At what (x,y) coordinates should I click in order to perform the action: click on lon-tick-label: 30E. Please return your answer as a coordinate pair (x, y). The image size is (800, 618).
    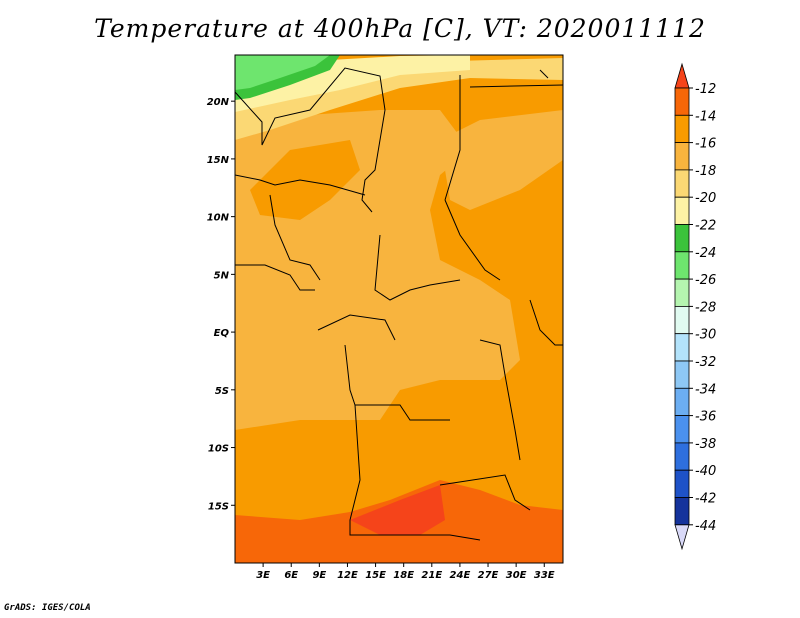
    Looking at the image, I should click on (516, 575).